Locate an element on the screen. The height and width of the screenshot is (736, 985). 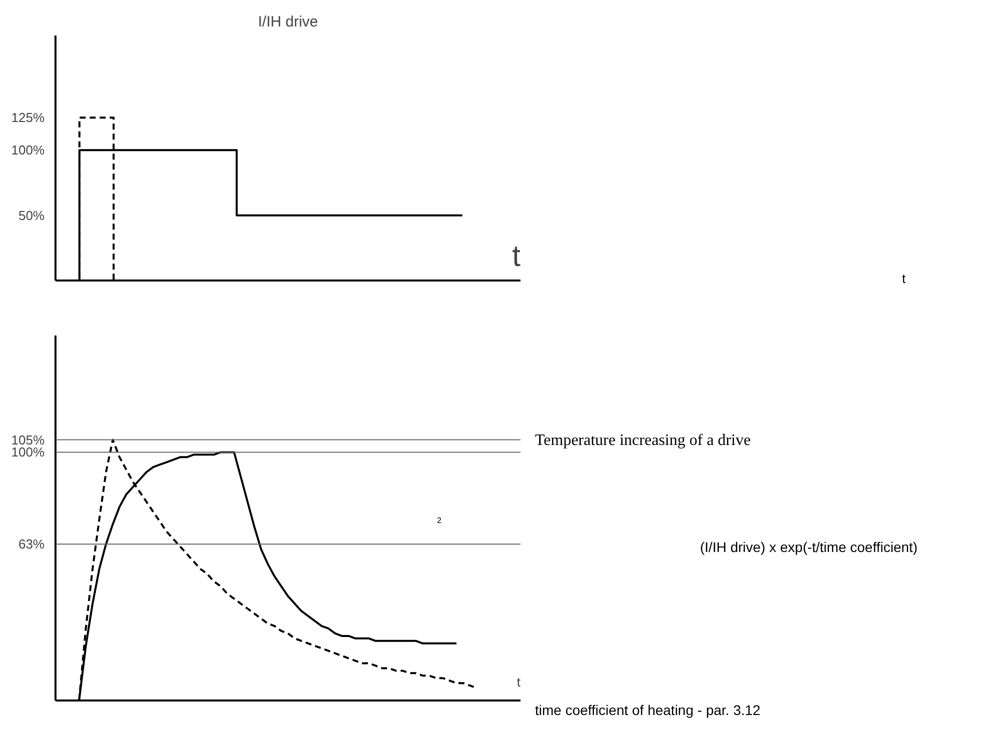
text: time coefficient of heating - par. 3.12 is located at coordinates (647, 710).